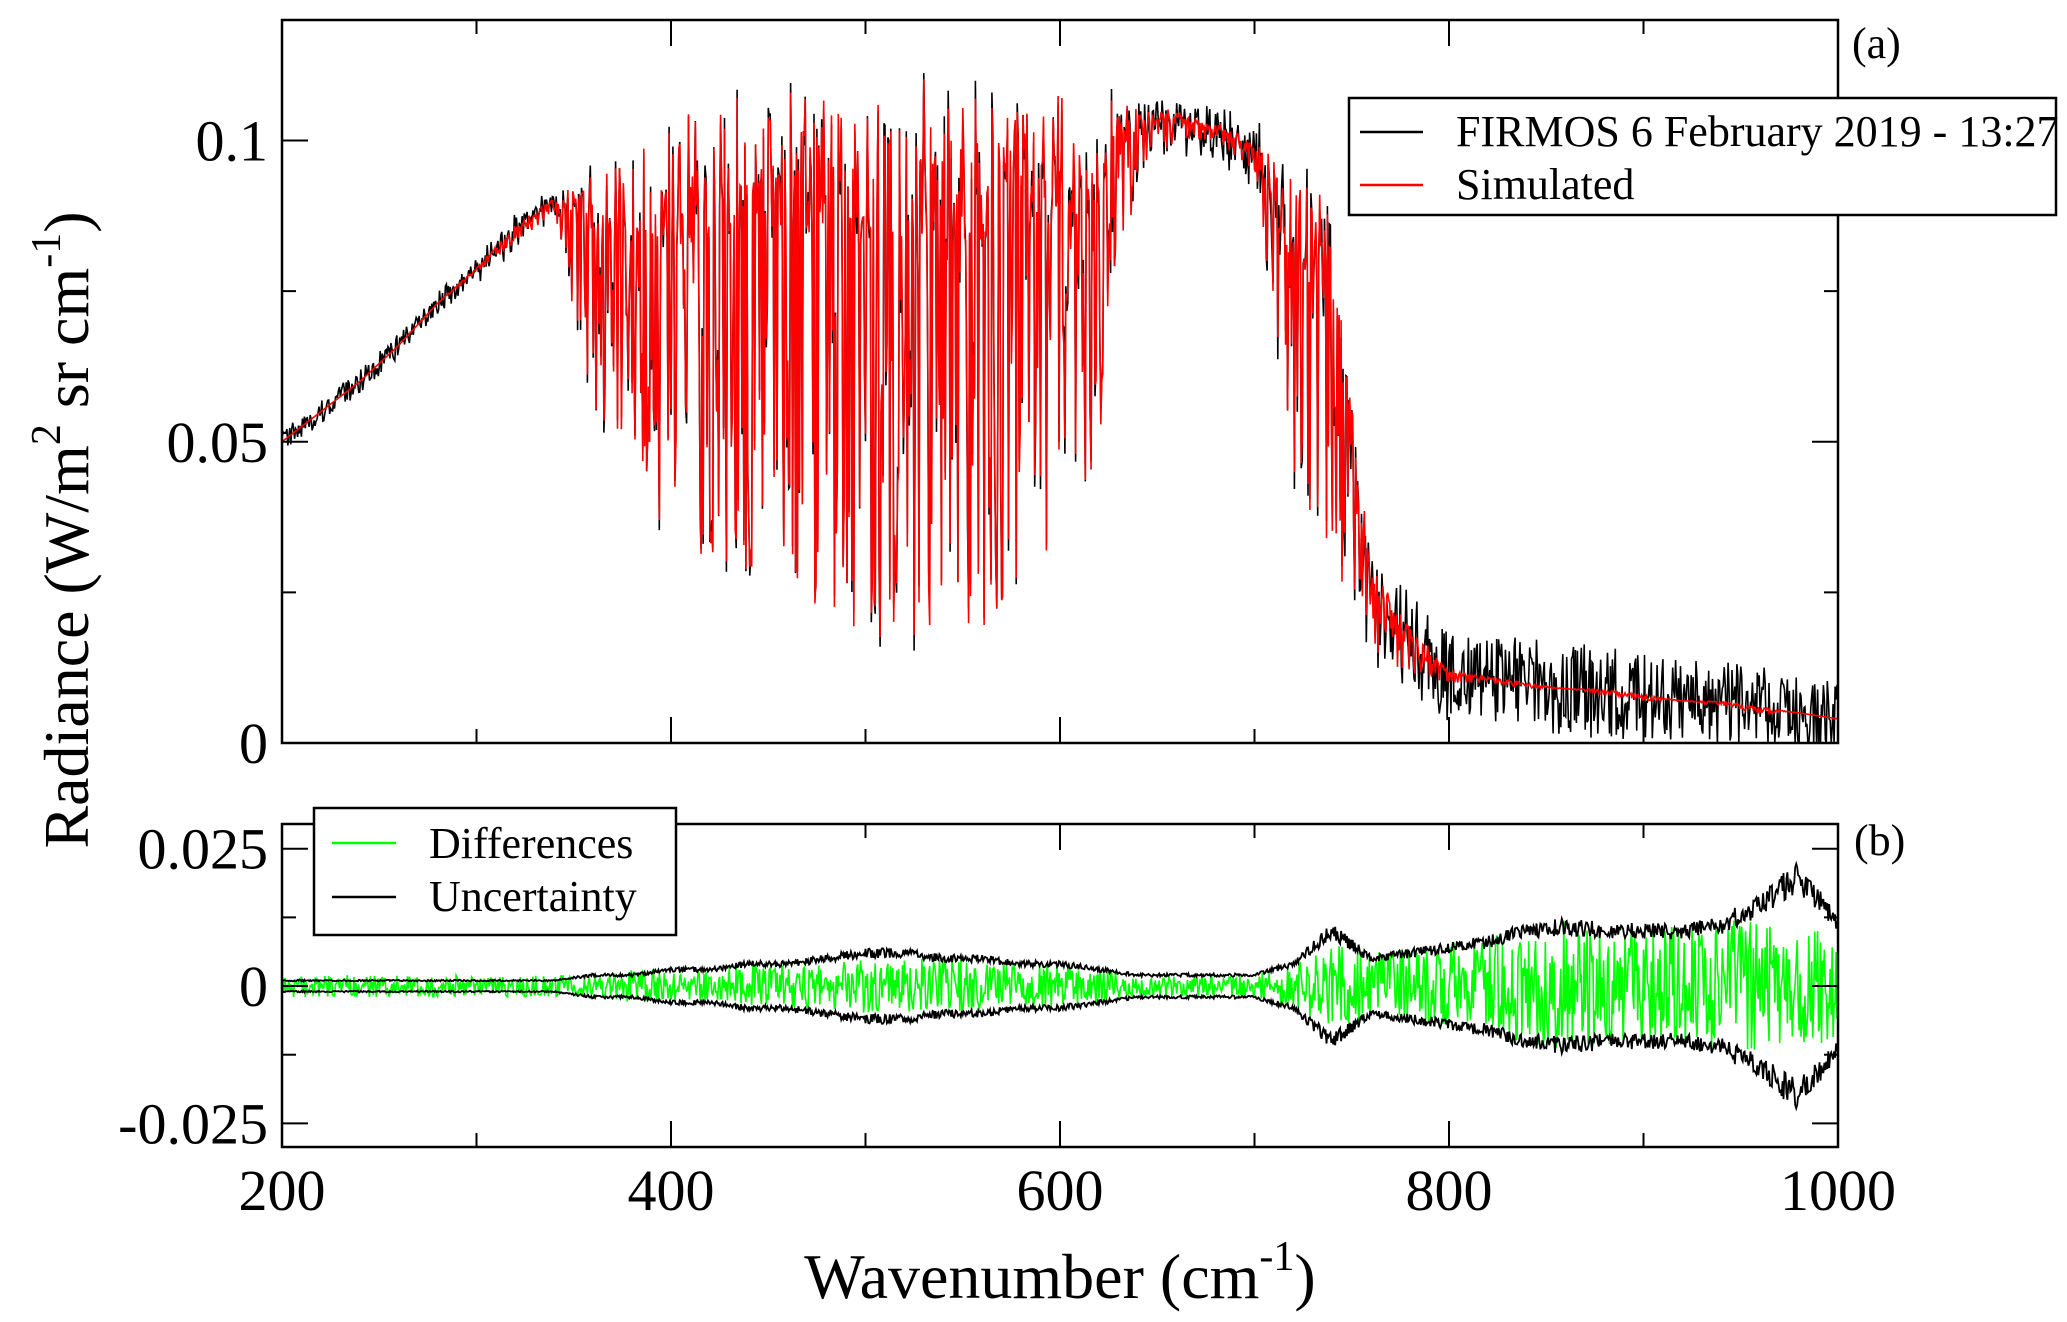 The height and width of the screenshot is (1322, 2067). I want to click on x-axis-label: Wavenumber (cm-1), so click(1059, 1273).